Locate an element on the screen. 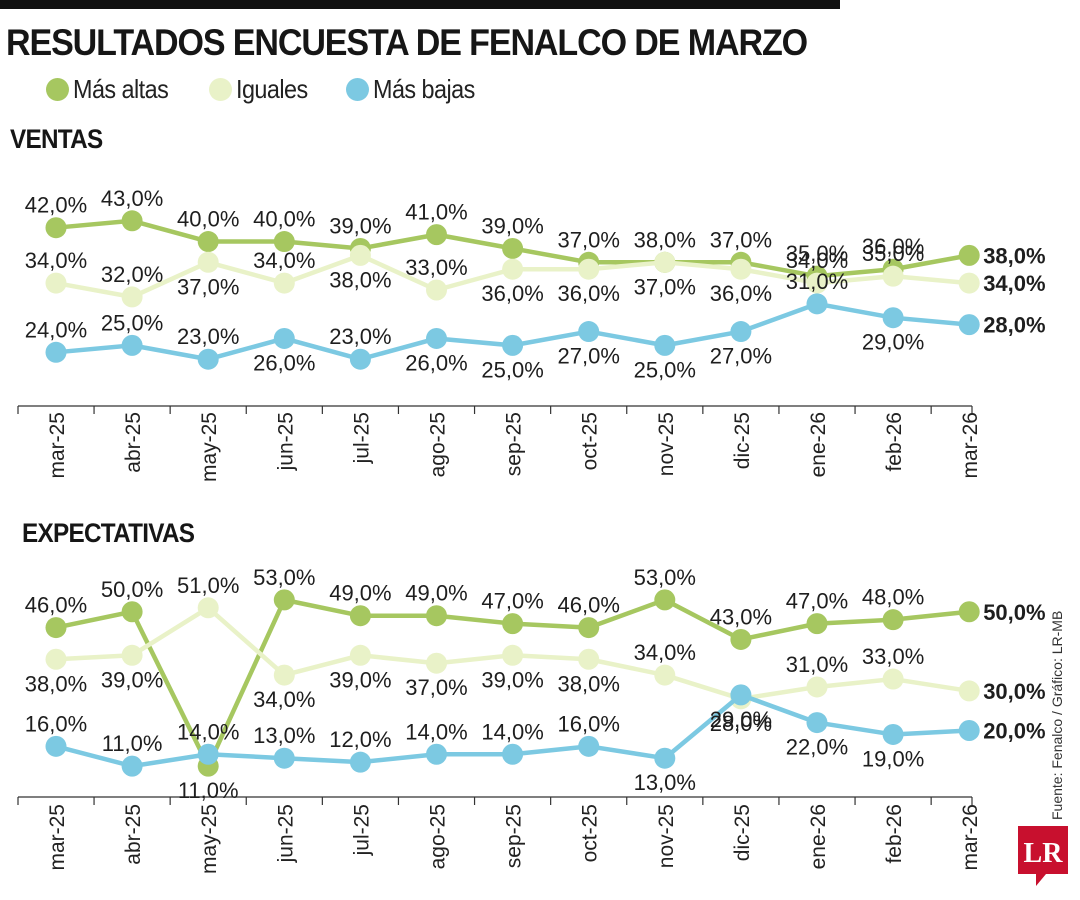  expectativas-data-label-mas-bajas-jul-25: 12,0% is located at coordinates (360, 739).